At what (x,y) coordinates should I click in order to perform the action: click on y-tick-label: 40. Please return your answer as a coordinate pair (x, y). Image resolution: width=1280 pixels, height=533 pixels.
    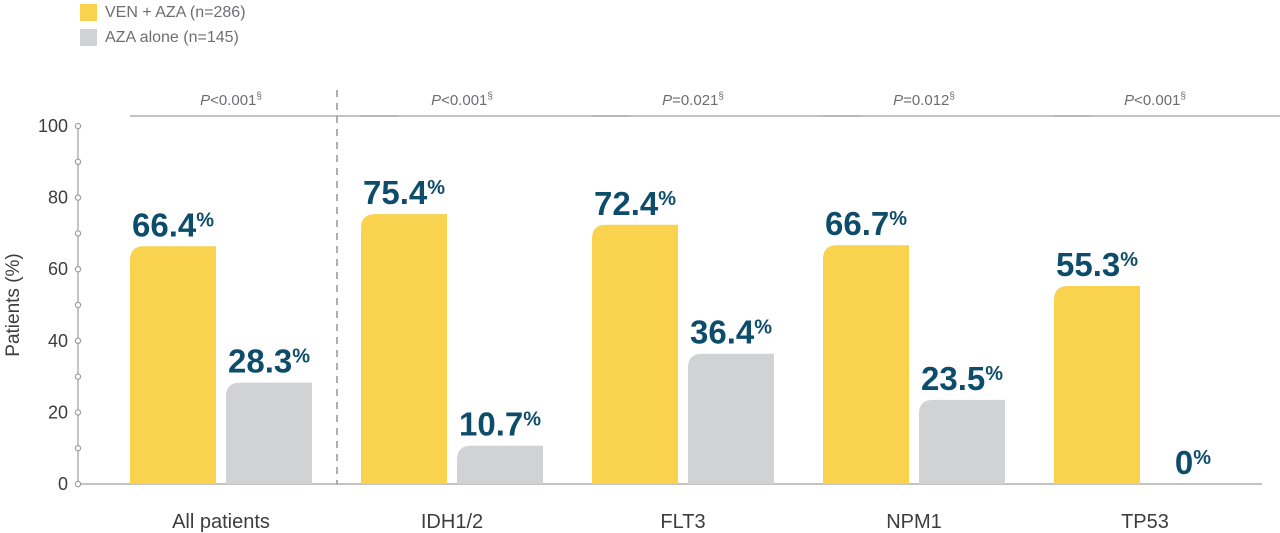
    Looking at the image, I should click on (58, 341).